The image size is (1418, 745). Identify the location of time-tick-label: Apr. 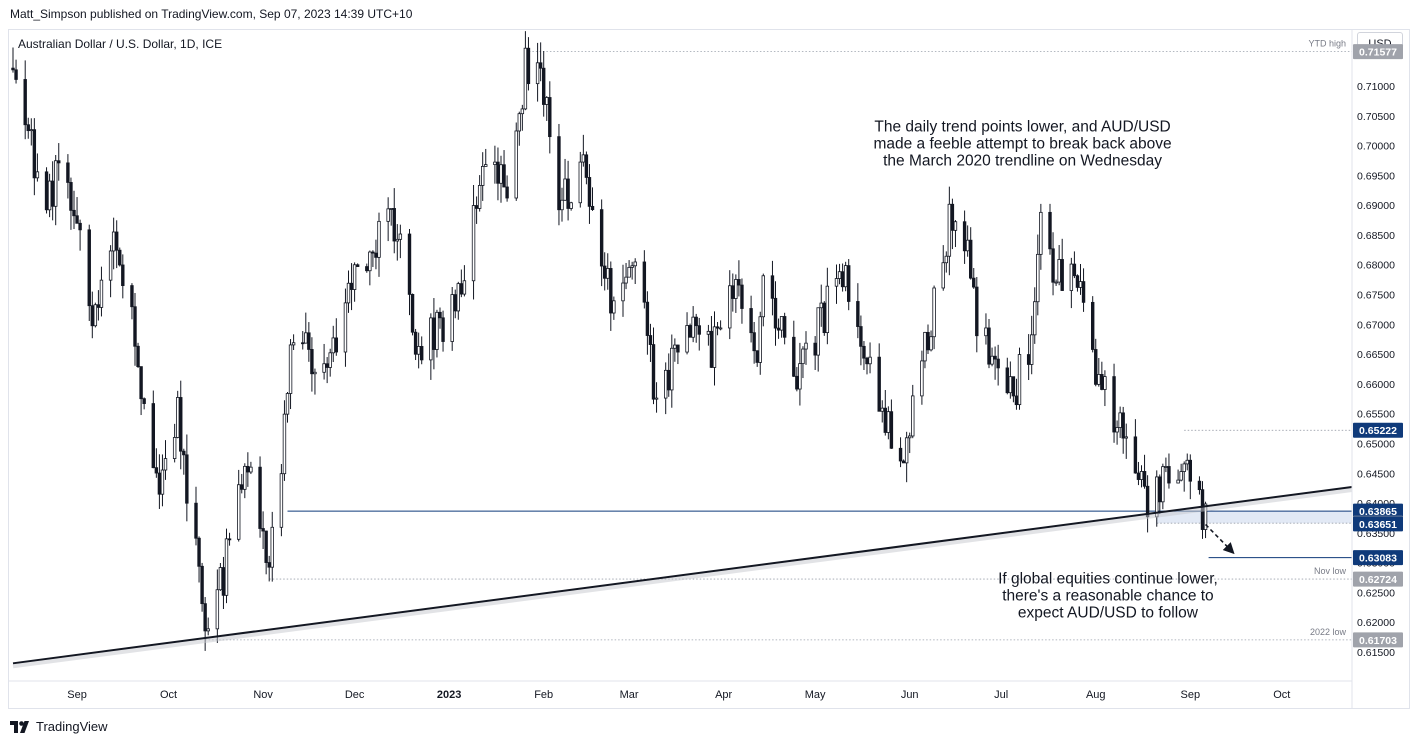
(723, 695).